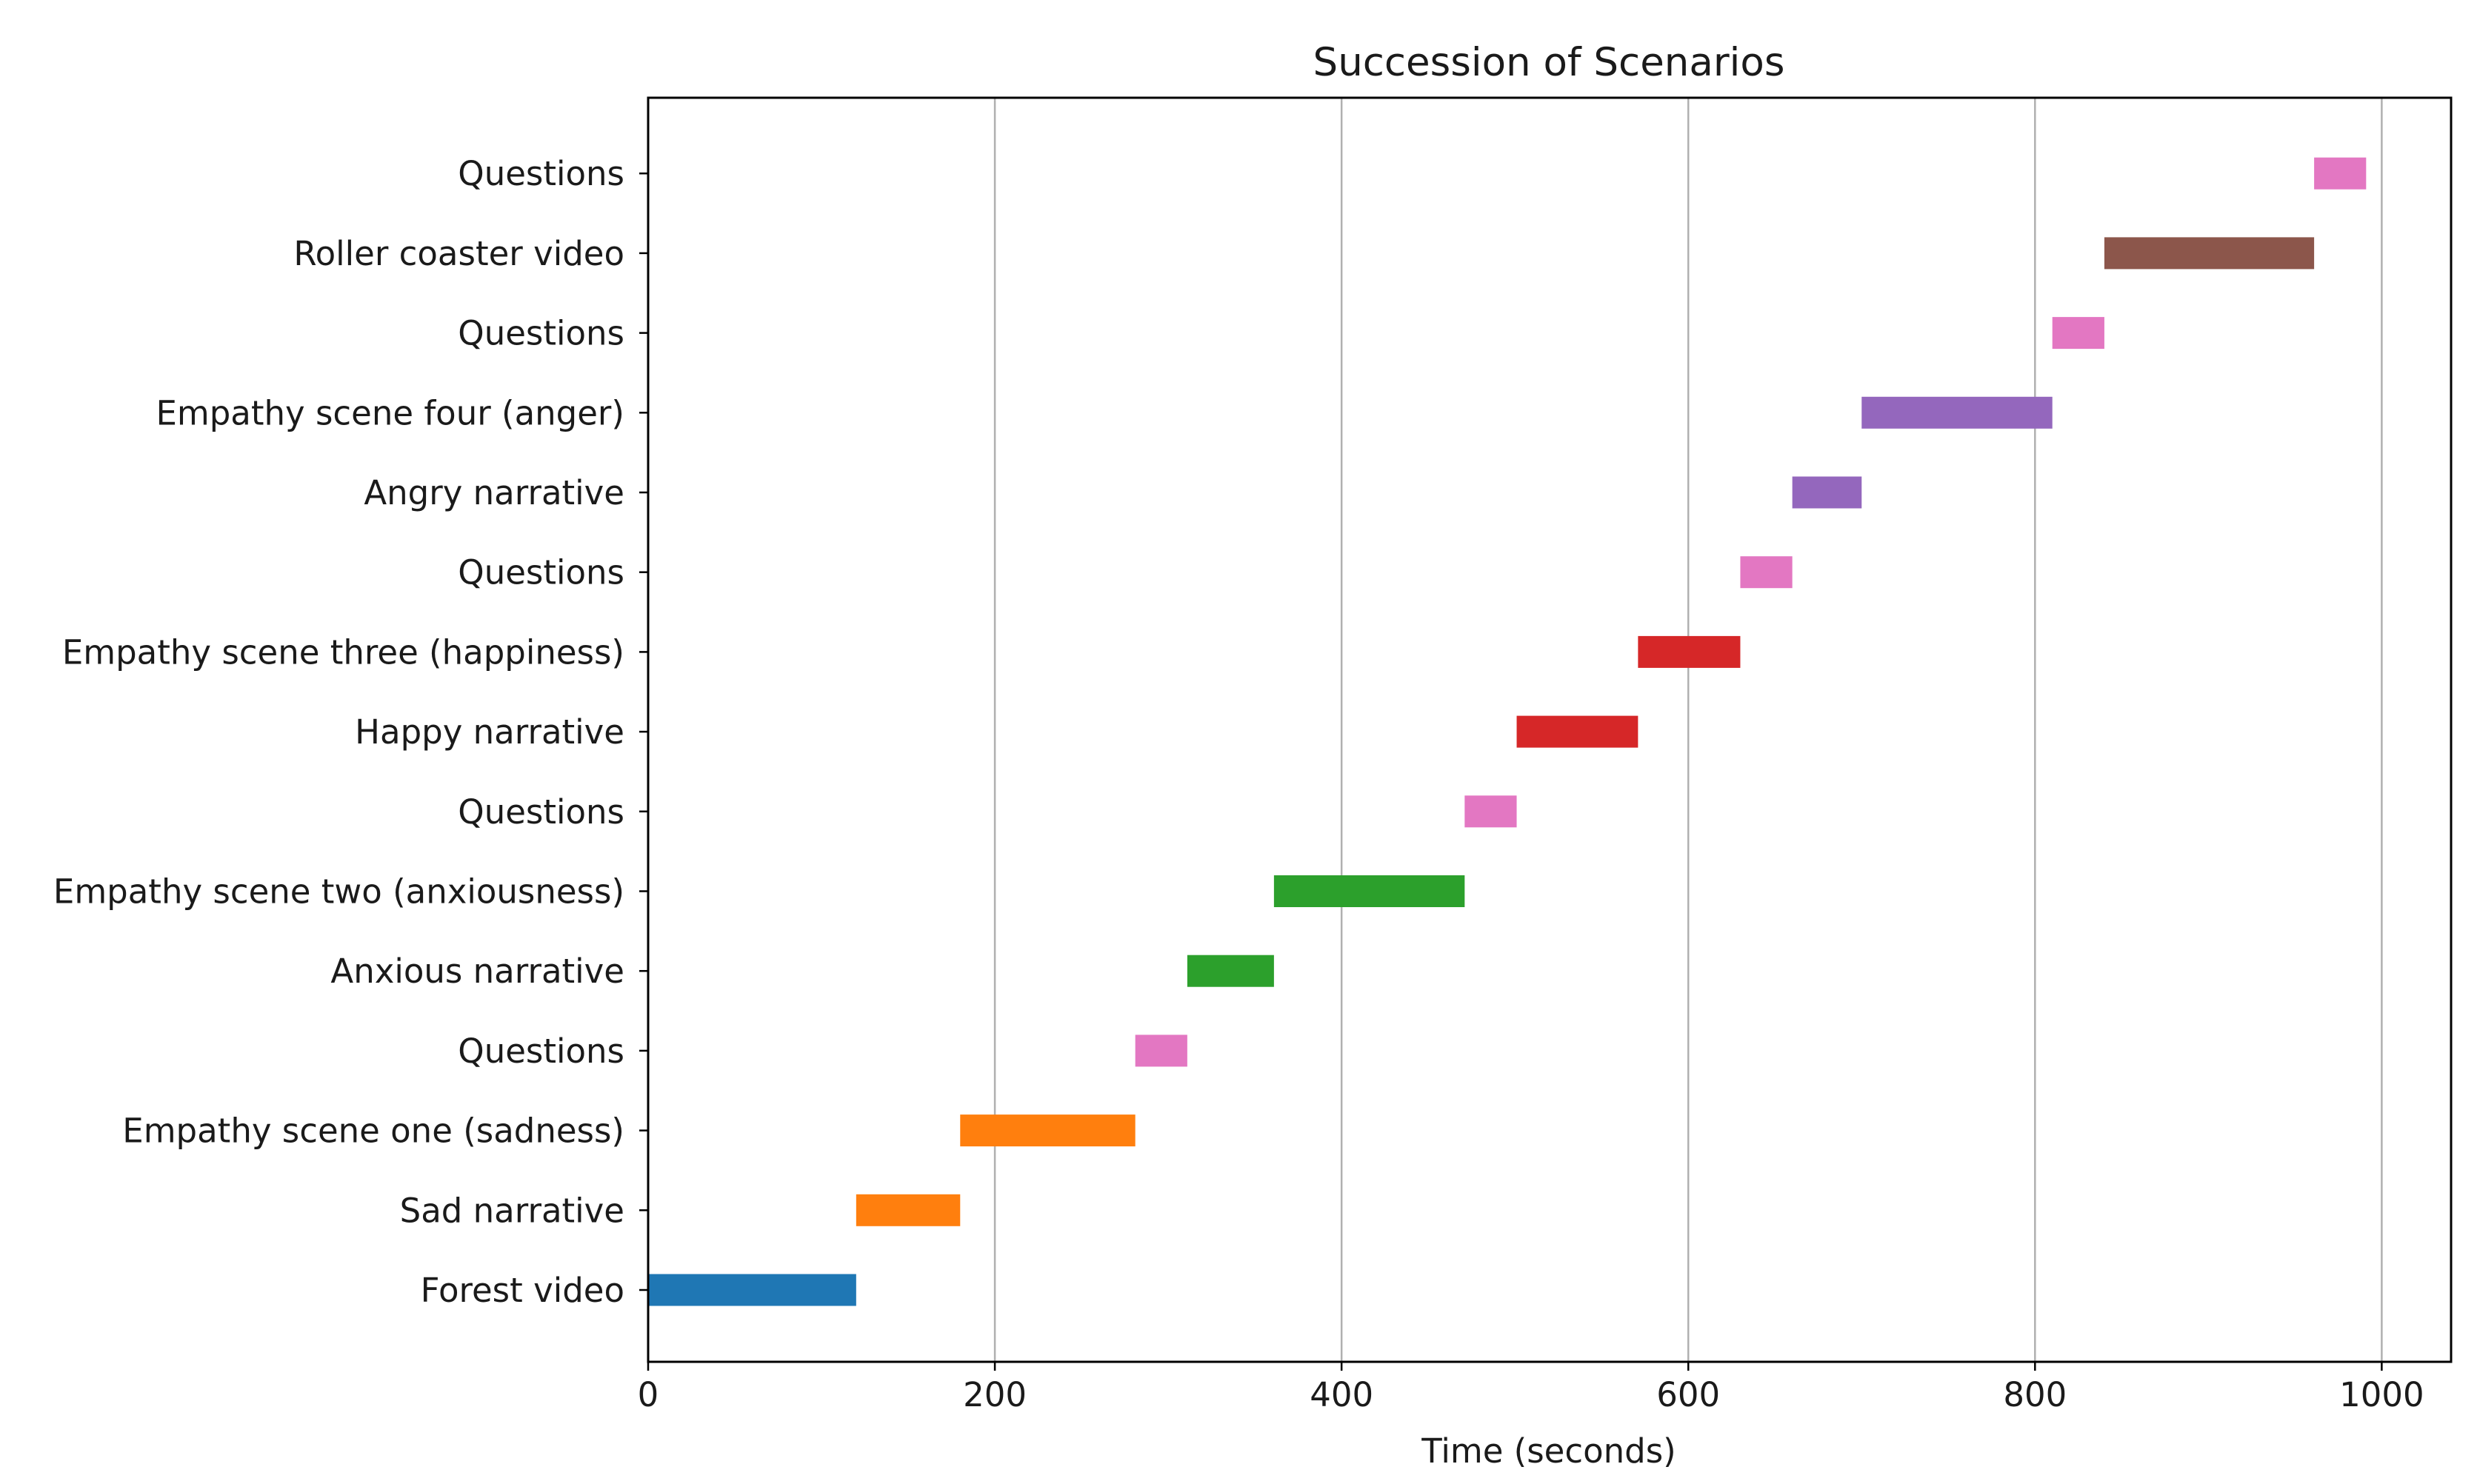 This screenshot has width=2477, height=1484. I want to click on y-tick-label: Roller coaster video, so click(458, 253).